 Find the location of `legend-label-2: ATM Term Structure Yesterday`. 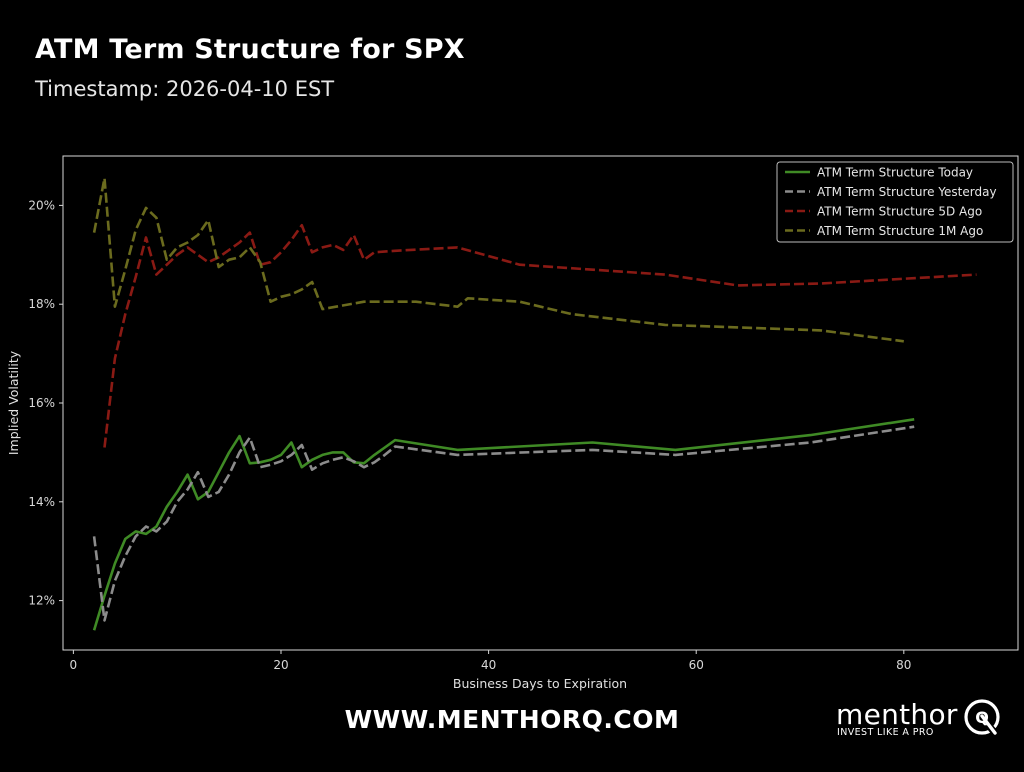

legend-label-2: ATM Term Structure Yesterday is located at coordinates (907, 192).